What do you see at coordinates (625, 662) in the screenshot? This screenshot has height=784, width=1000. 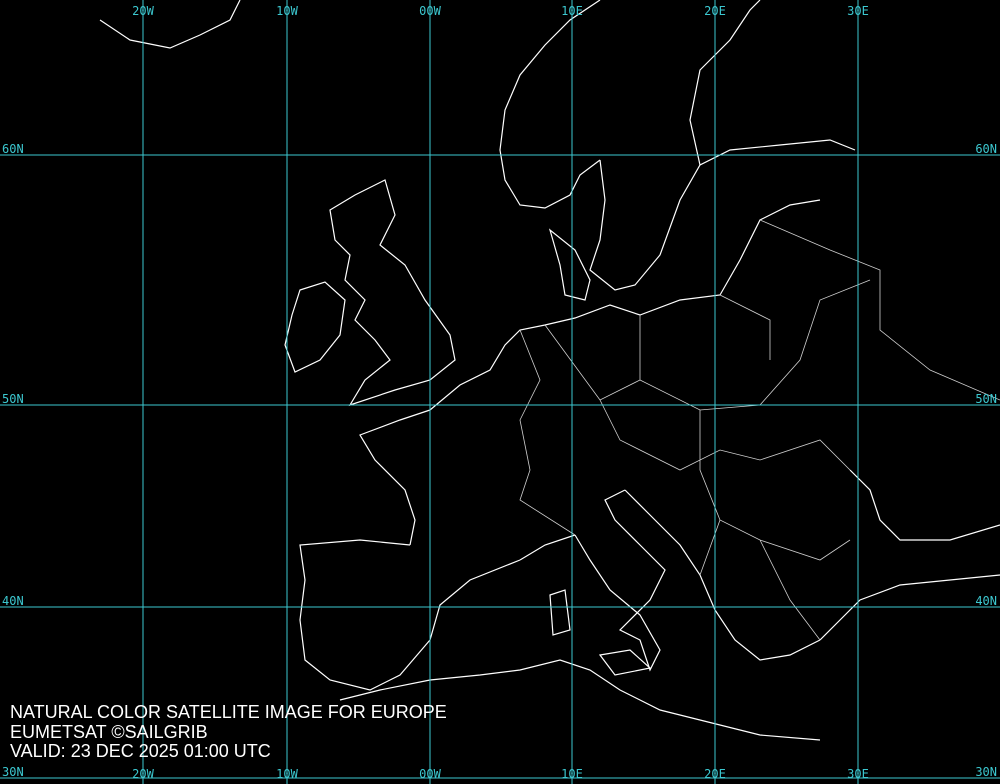 I see `sicily-coast` at bounding box center [625, 662].